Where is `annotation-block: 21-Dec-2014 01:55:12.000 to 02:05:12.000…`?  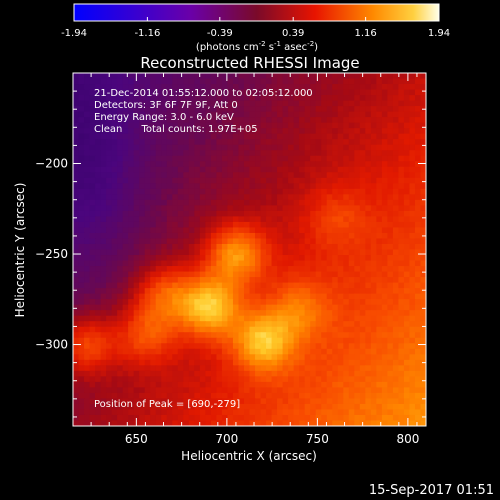
annotation-block: 21-Dec-2014 01:55:12.000 to 02:05:12.000… is located at coordinates (203, 111).